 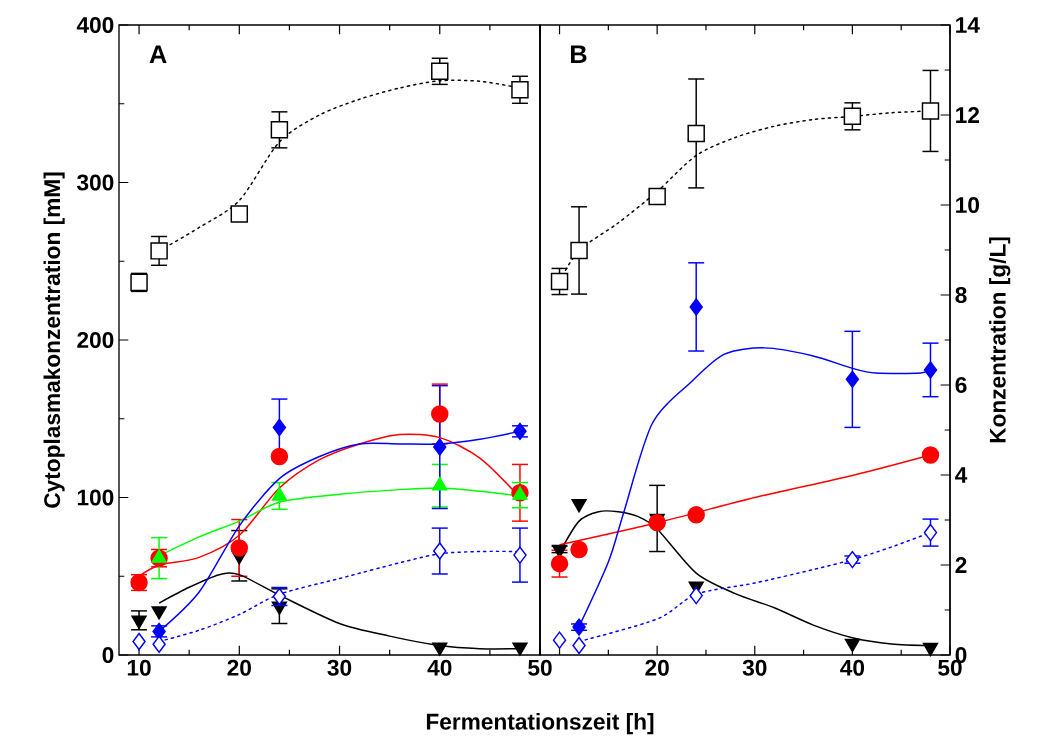 What do you see at coordinates (108, 655) in the screenshot?
I see `y-tick-label: 0` at bounding box center [108, 655].